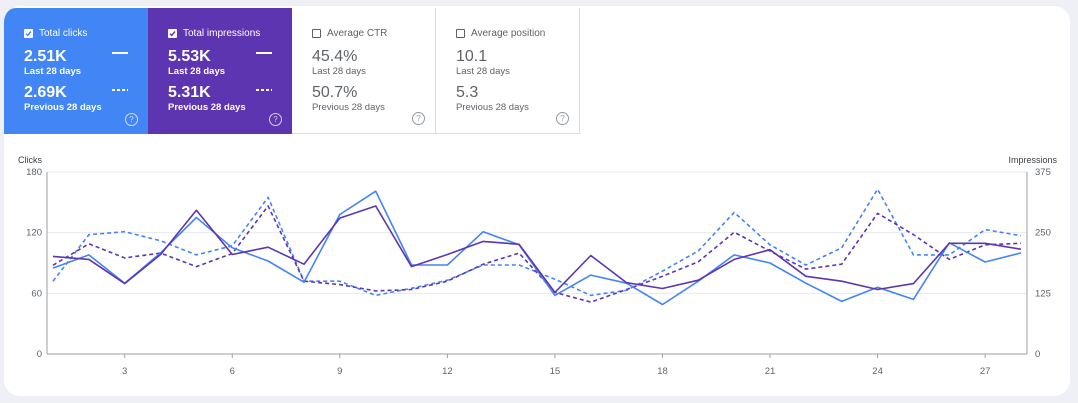  Describe the element at coordinates (45, 56) in the screenshot. I see `metric-current-value: 2.51K` at that location.